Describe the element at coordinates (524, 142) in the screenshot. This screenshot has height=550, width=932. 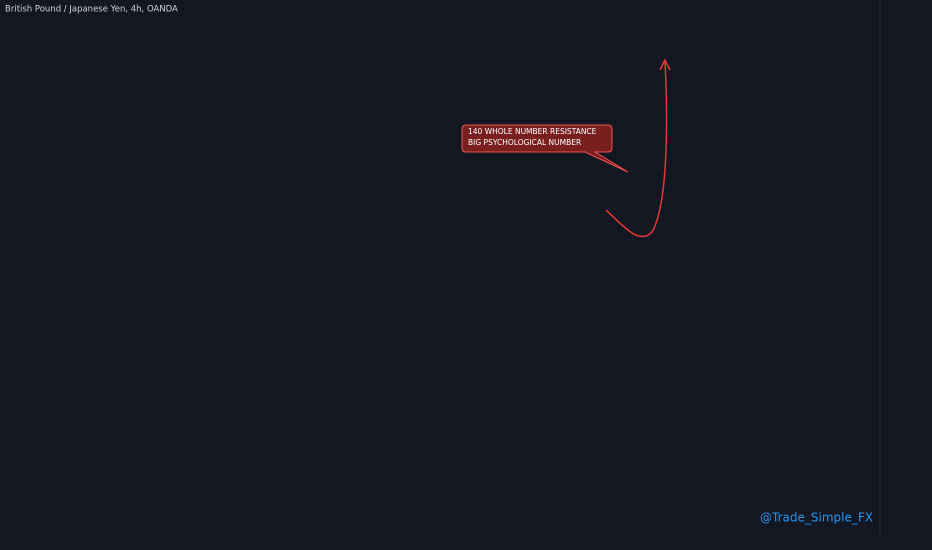
I see `annotation-line: BIG PSYCHOLOGICAL NUMBER` at that location.